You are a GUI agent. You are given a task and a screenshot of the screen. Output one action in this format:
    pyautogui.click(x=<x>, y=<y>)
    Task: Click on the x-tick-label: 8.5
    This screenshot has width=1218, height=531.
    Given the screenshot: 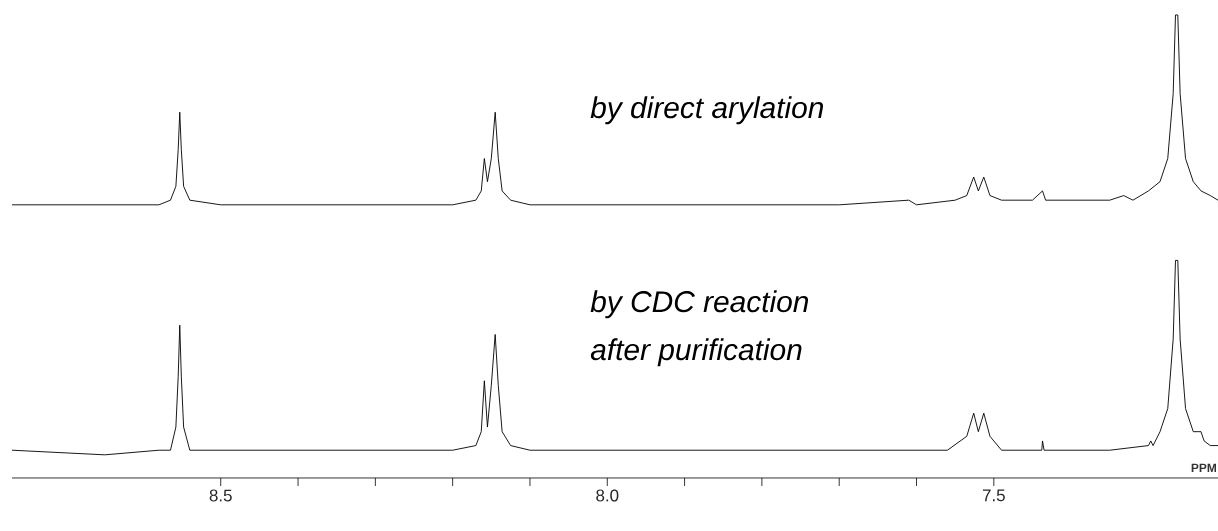 What is the action you would take?
    pyautogui.click(x=220, y=495)
    